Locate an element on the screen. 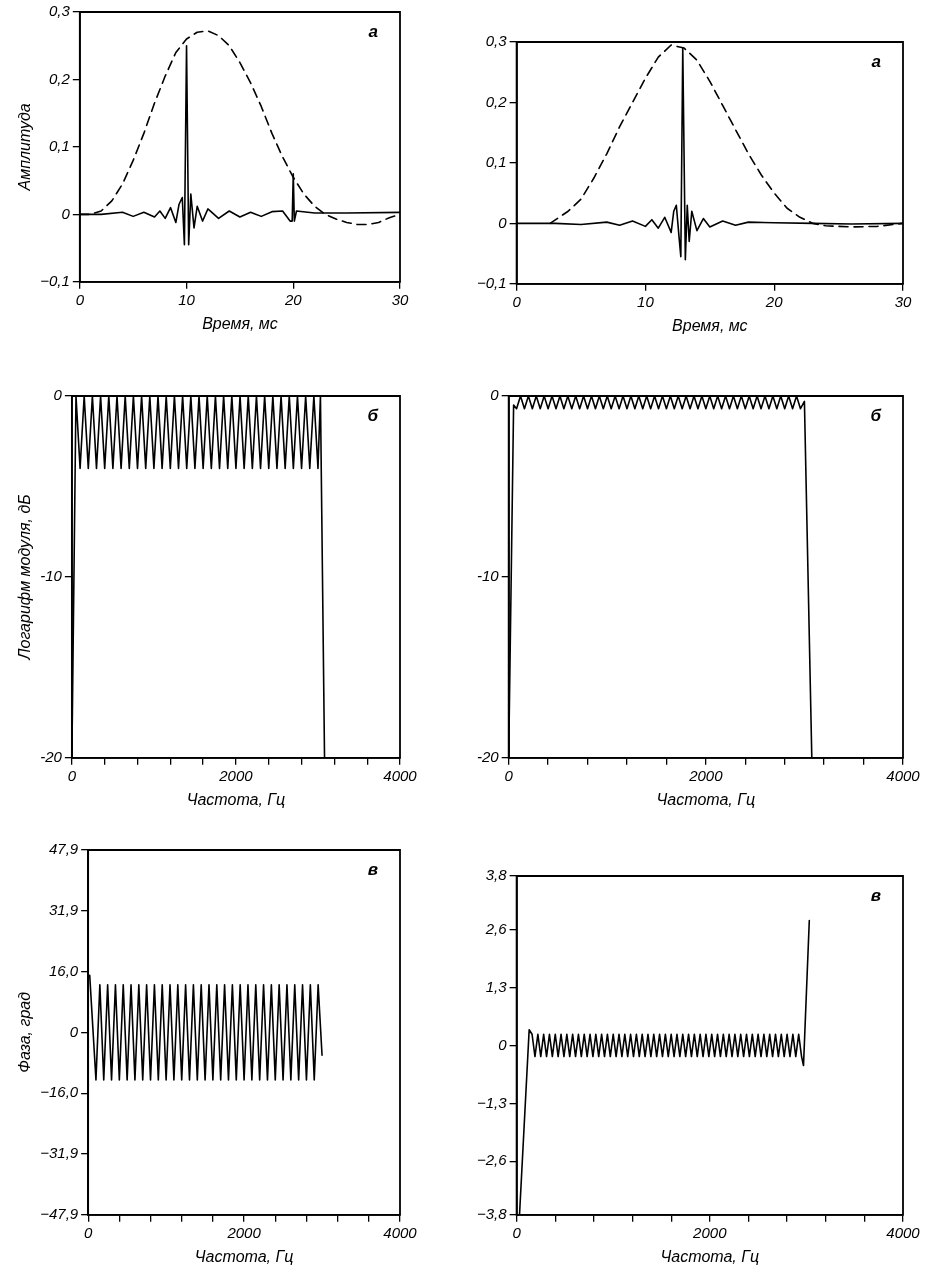  y-tick-label: 3,8 is located at coordinates (496, 875).